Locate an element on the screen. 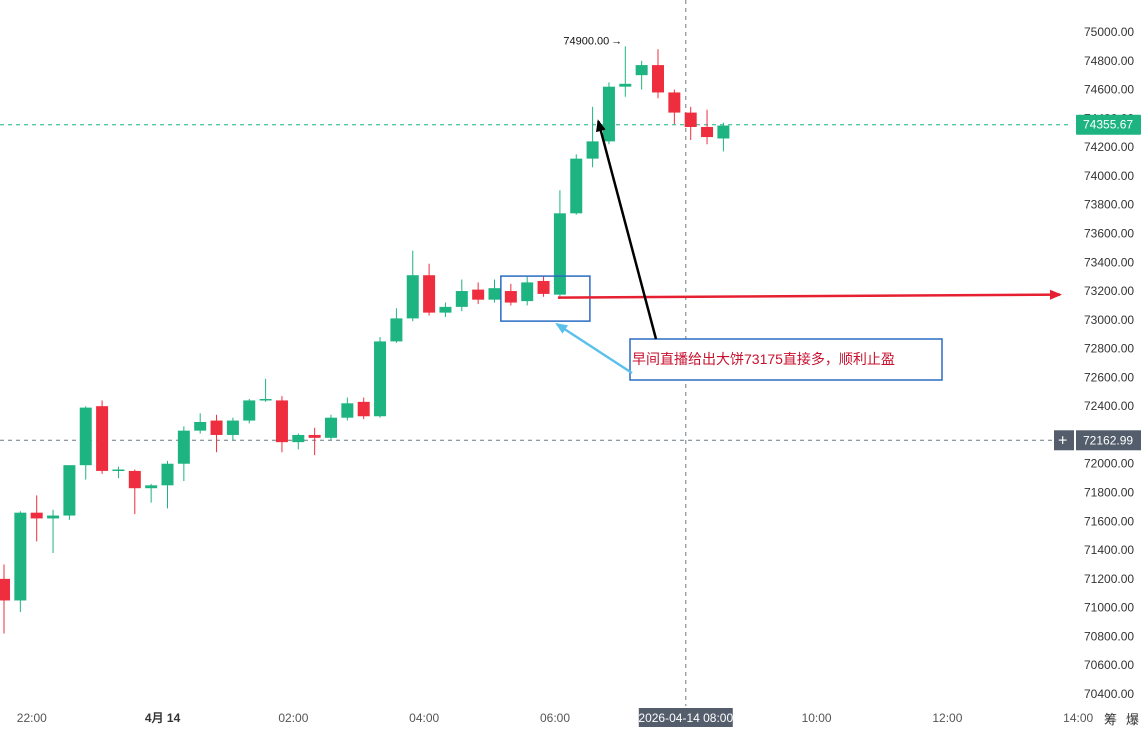  y-tick-label: 74800.00 is located at coordinates (1109, 61).